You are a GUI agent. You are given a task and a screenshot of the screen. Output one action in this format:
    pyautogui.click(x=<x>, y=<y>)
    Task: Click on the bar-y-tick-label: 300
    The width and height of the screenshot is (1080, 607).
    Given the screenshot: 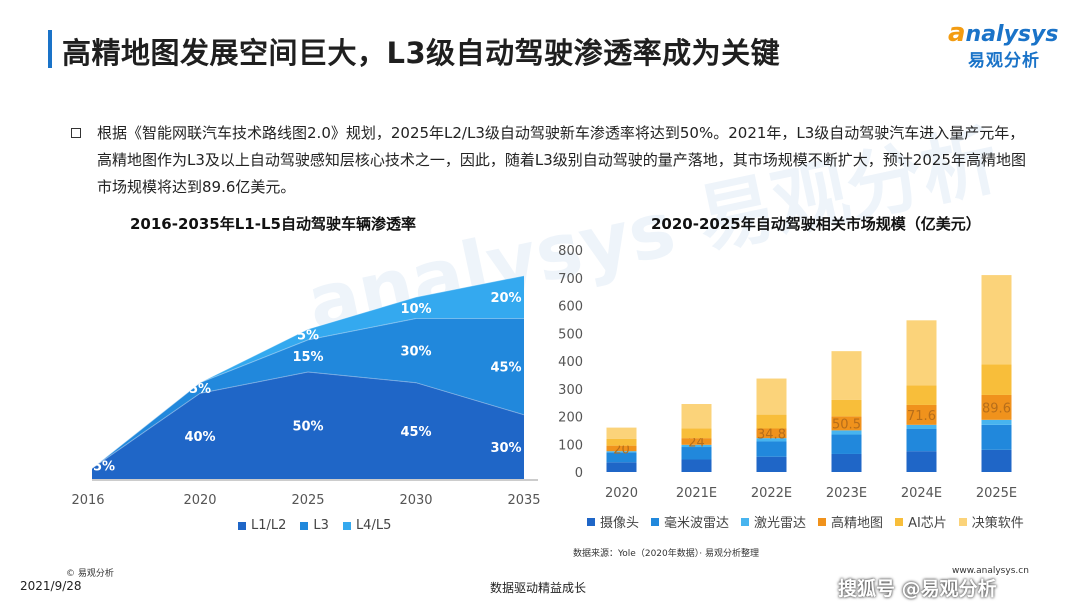 What is the action you would take?
    pyautogui.click(x=570, y=390)
    